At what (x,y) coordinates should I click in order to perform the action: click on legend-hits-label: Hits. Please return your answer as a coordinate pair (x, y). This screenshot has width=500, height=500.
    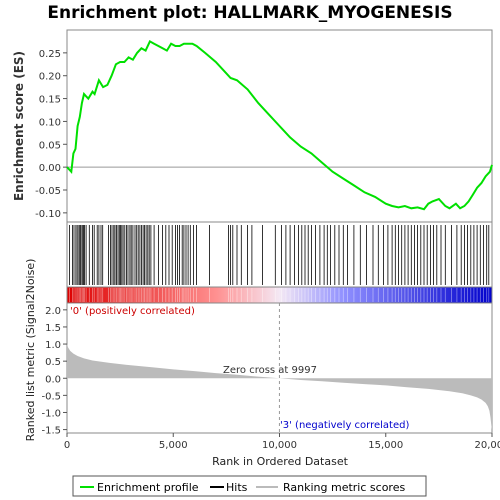
    Looking at the image, I should click on (237, 487).